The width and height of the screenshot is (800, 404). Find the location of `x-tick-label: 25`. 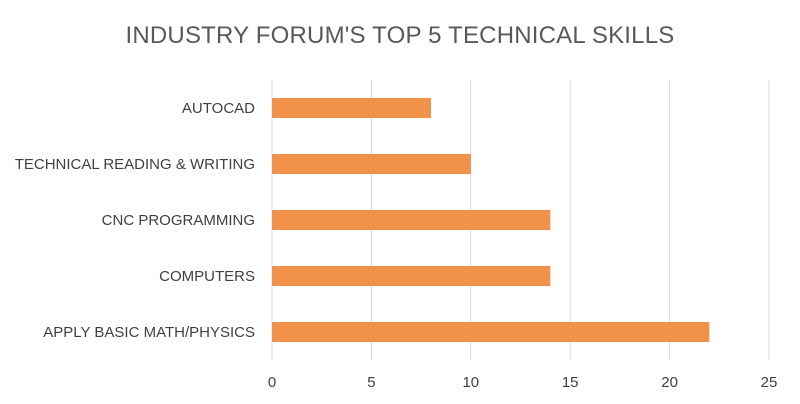

x-tick-label: 25 is located at coordinates (769, 382).